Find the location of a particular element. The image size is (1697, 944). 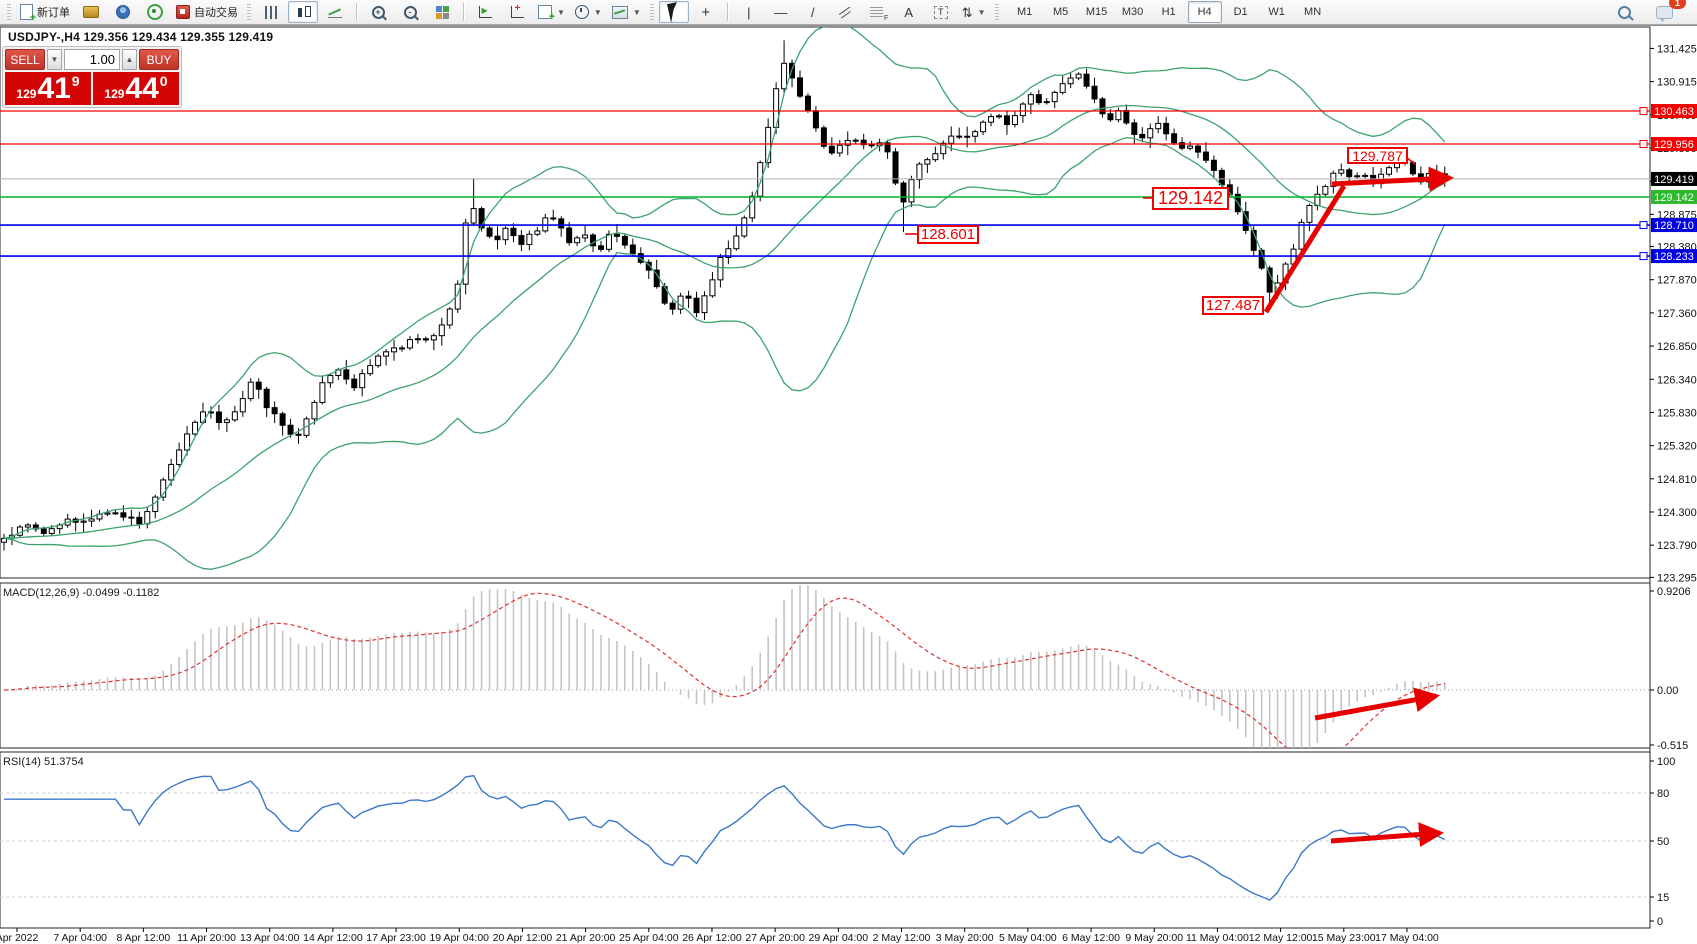

text-label-icon: T is located at coordinates (940, 12).